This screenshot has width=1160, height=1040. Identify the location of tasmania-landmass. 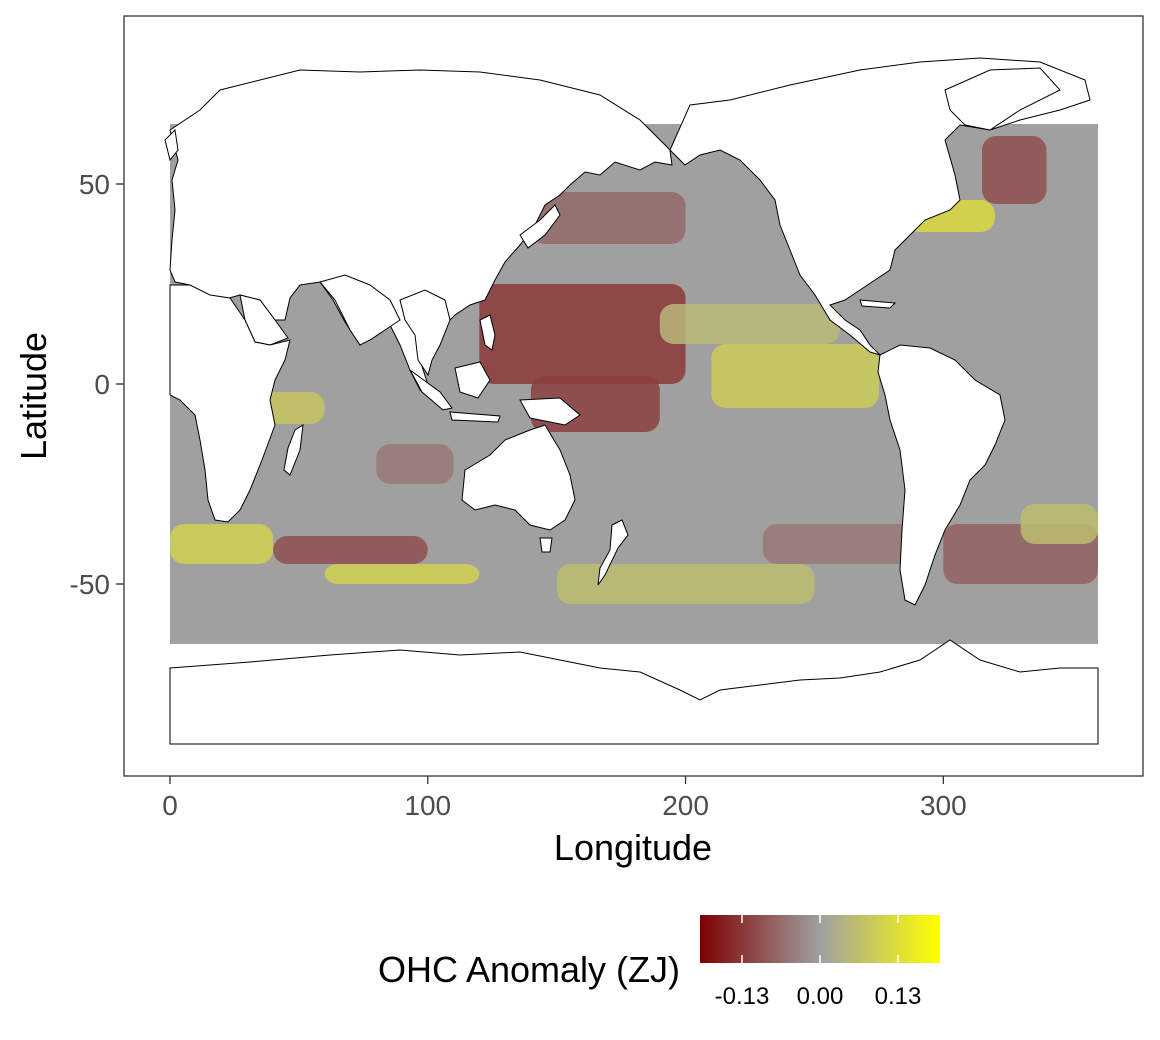
(546, 545).